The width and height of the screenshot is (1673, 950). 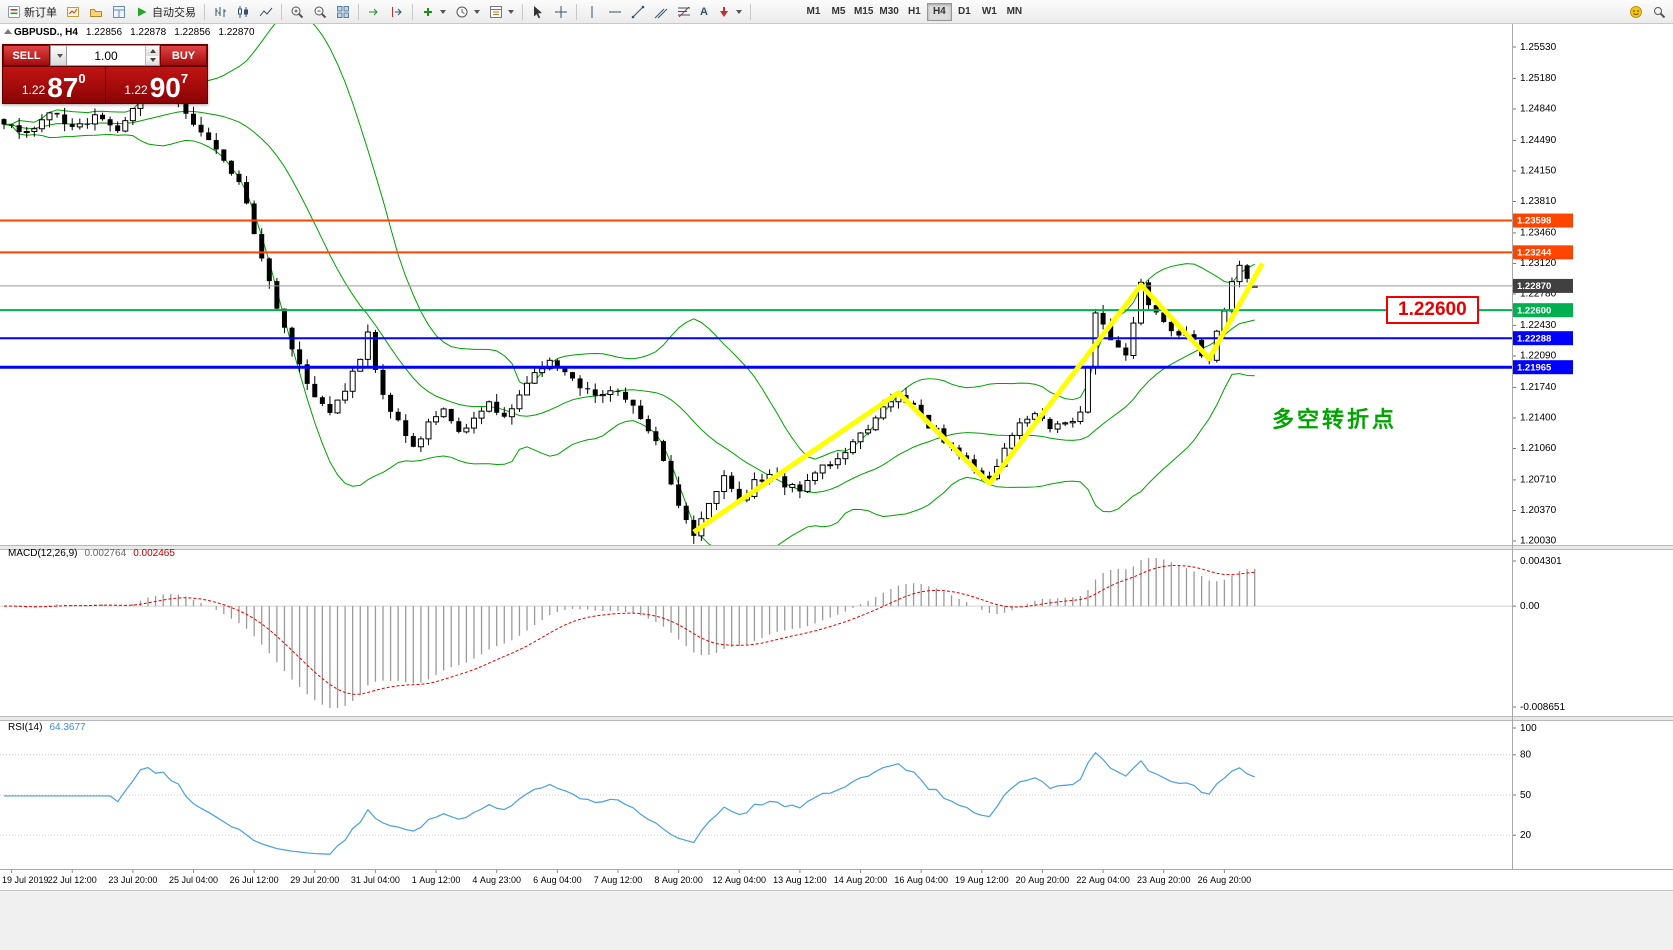 I want to click on timeframe-h4-button: H4, so click(x=939, y=11).